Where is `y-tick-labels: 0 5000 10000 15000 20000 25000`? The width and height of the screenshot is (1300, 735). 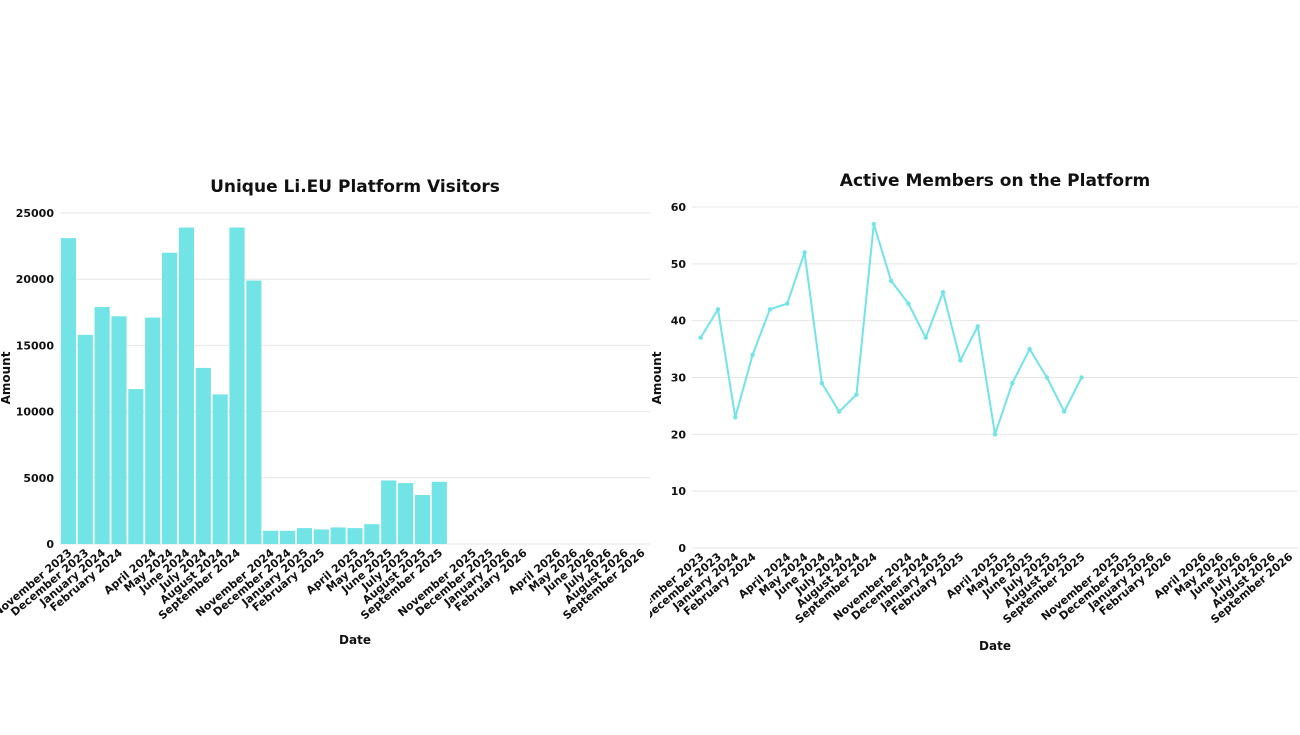
y-tick-labels: 0 5000 10000 15000 20000 25000 is located at coordinates (35, 379).